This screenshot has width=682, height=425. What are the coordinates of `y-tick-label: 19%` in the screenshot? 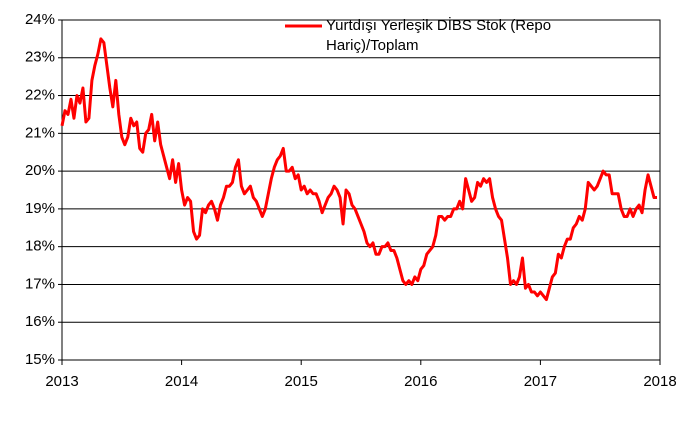 It's located at (40, 208).